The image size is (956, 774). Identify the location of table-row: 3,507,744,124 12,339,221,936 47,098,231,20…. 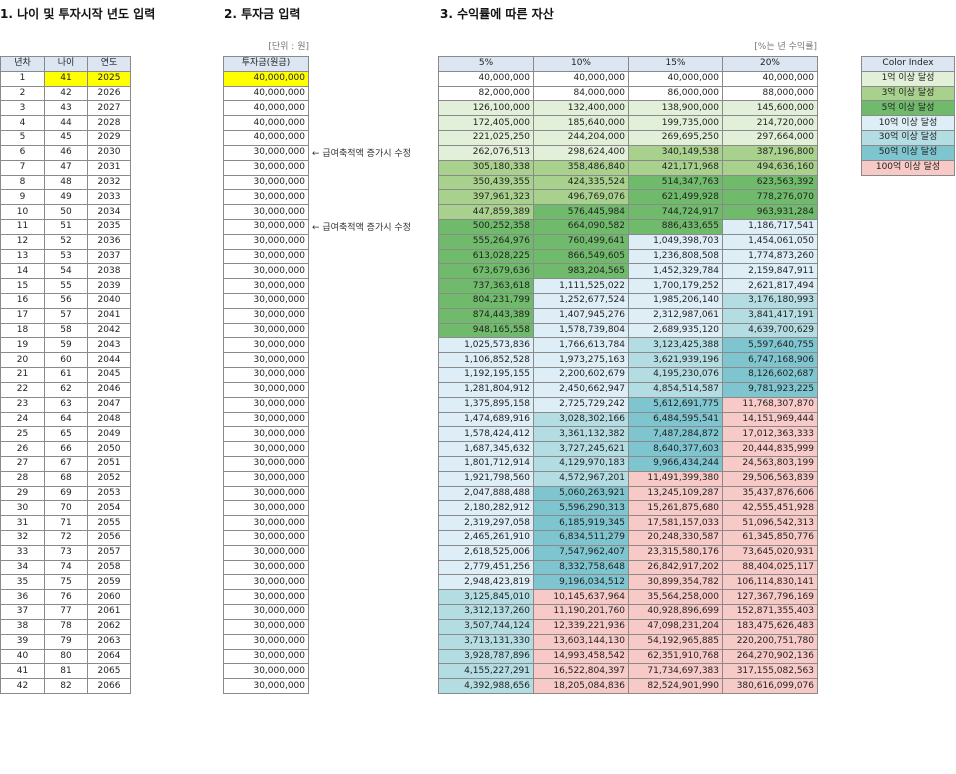
(628, 626).